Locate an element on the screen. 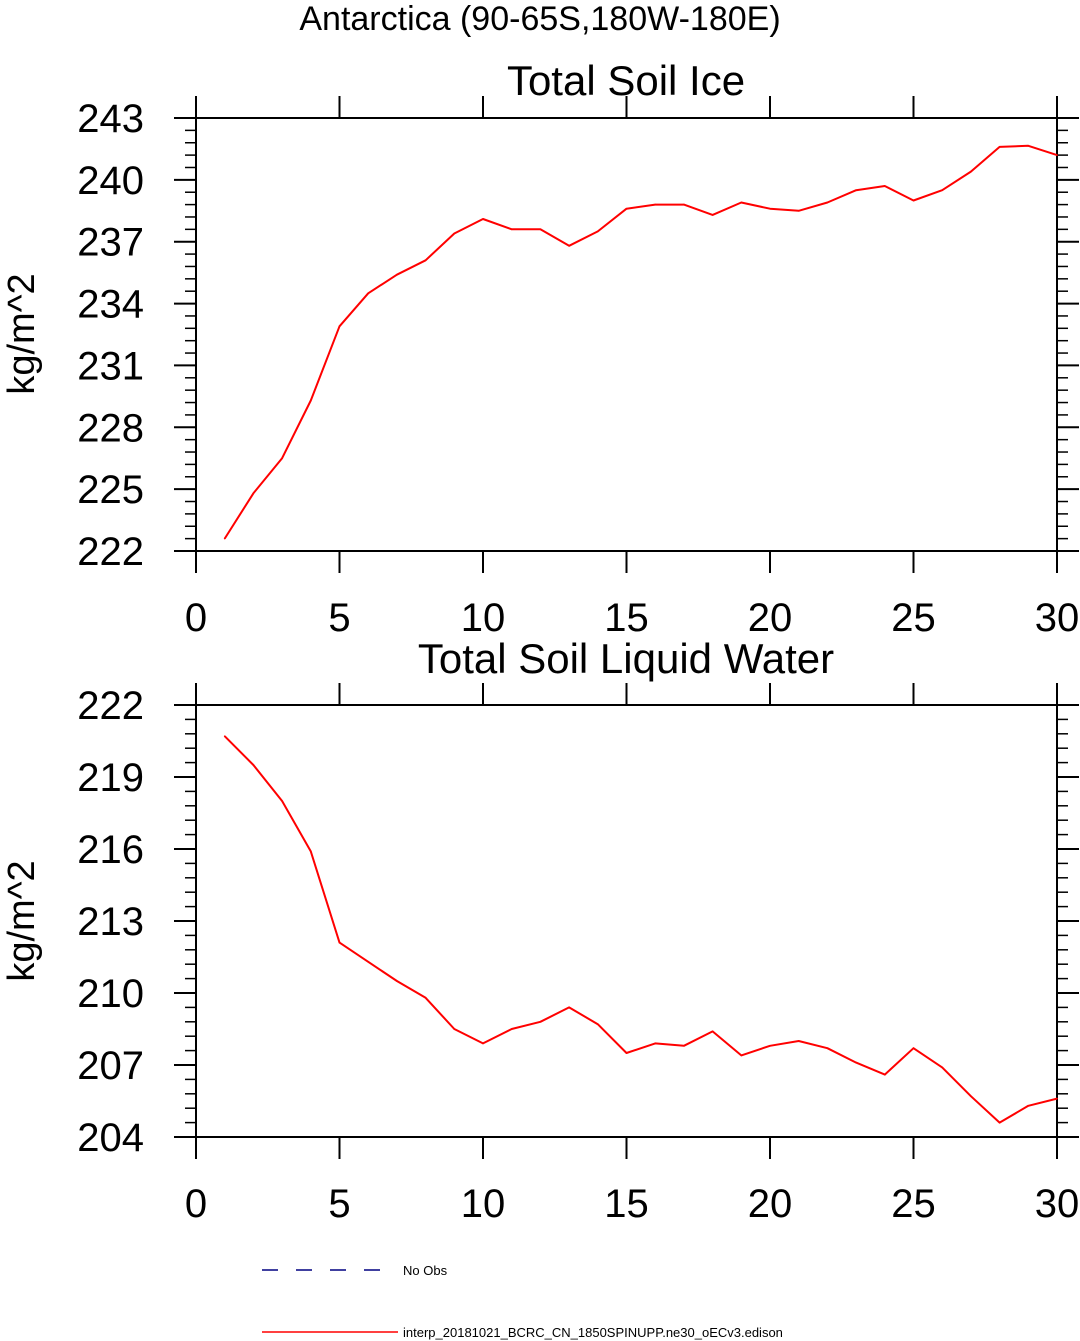 Image resolution: width=1080 pixels, height=1341 pixels. legend-label-no-obs: No Obs is located at coordinates (425, 1270).